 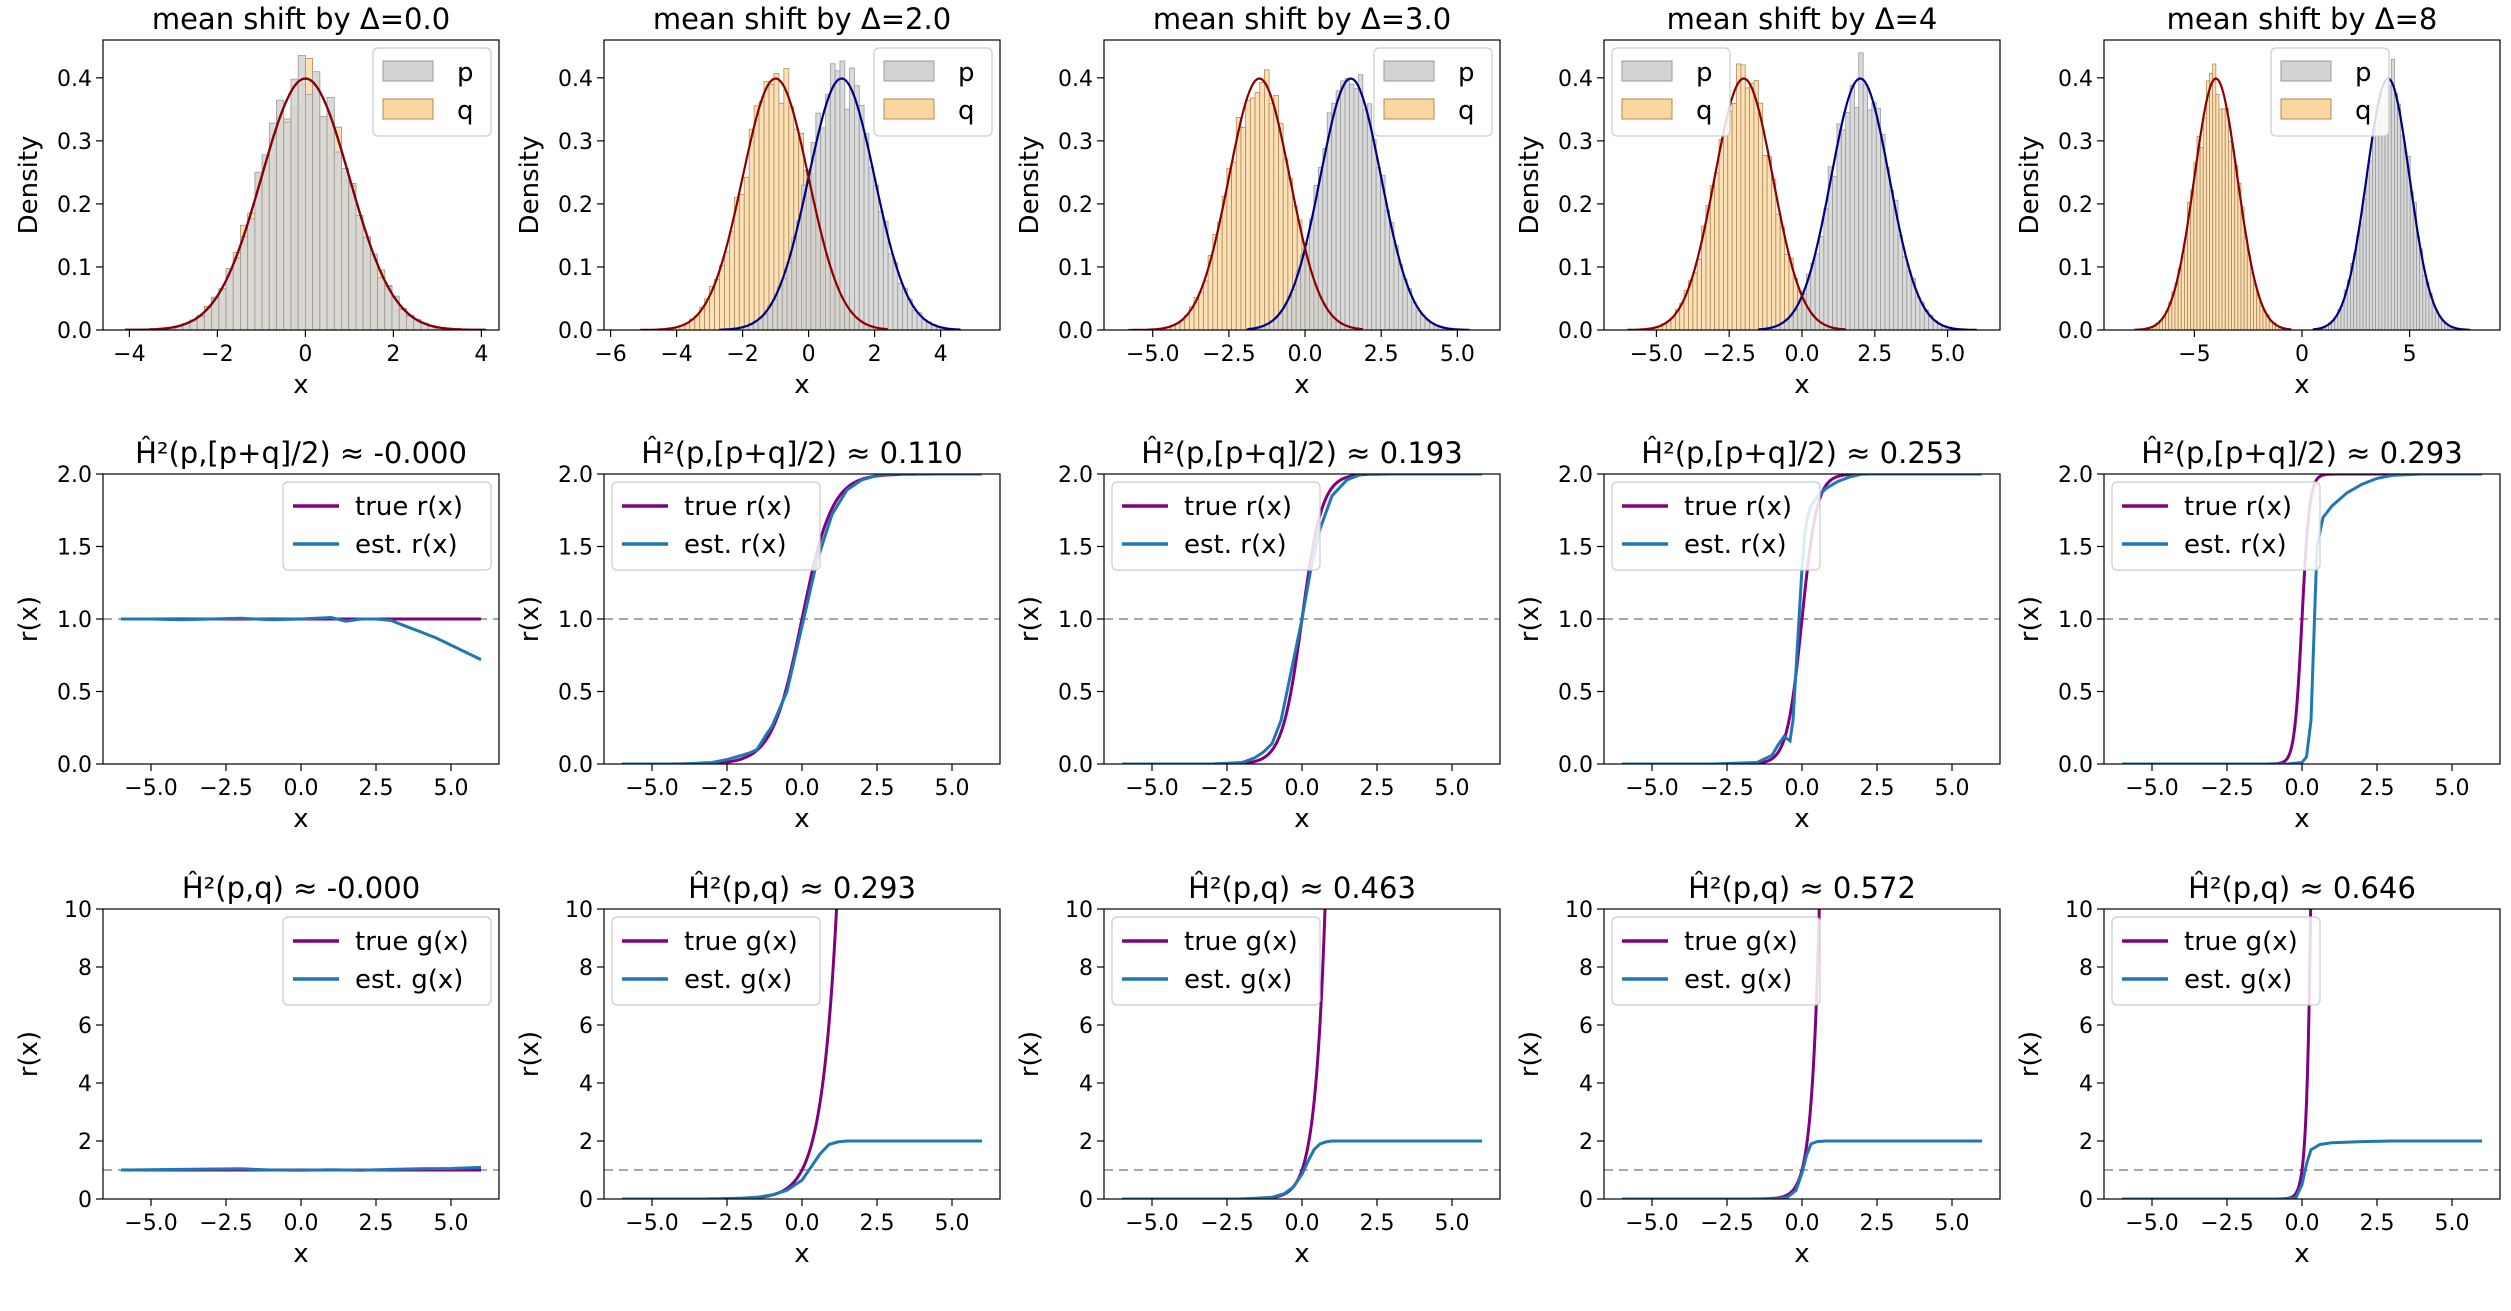 What do you see at coordinates (941, 354) in the screenshot?
I see `x-tick-label: 4` at bounding box center [941, 354].